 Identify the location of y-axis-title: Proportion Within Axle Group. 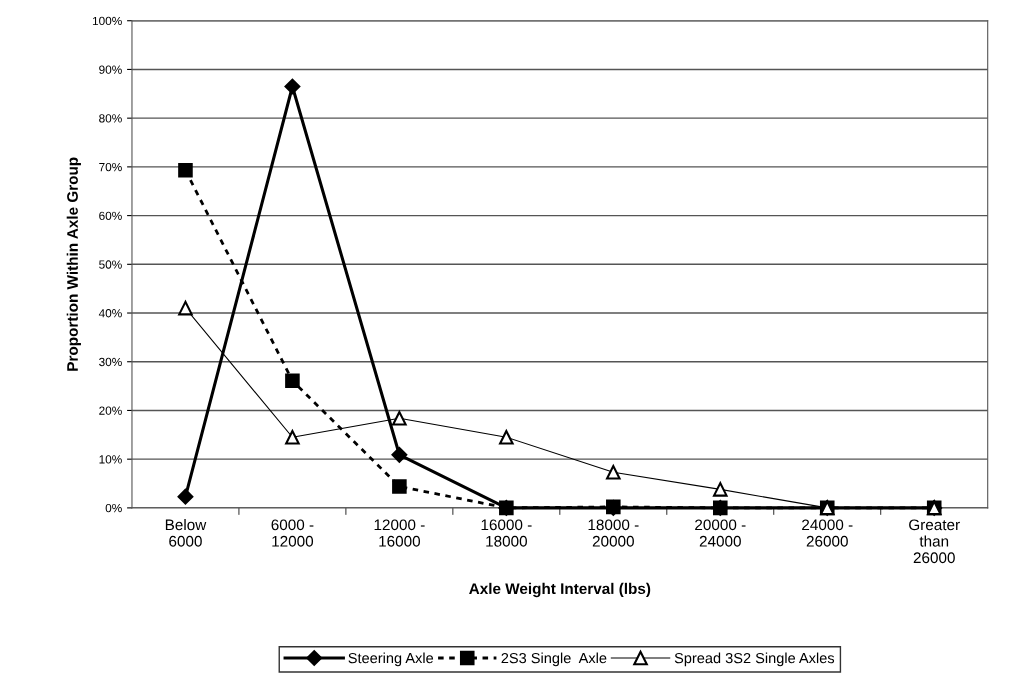
(73, 264).